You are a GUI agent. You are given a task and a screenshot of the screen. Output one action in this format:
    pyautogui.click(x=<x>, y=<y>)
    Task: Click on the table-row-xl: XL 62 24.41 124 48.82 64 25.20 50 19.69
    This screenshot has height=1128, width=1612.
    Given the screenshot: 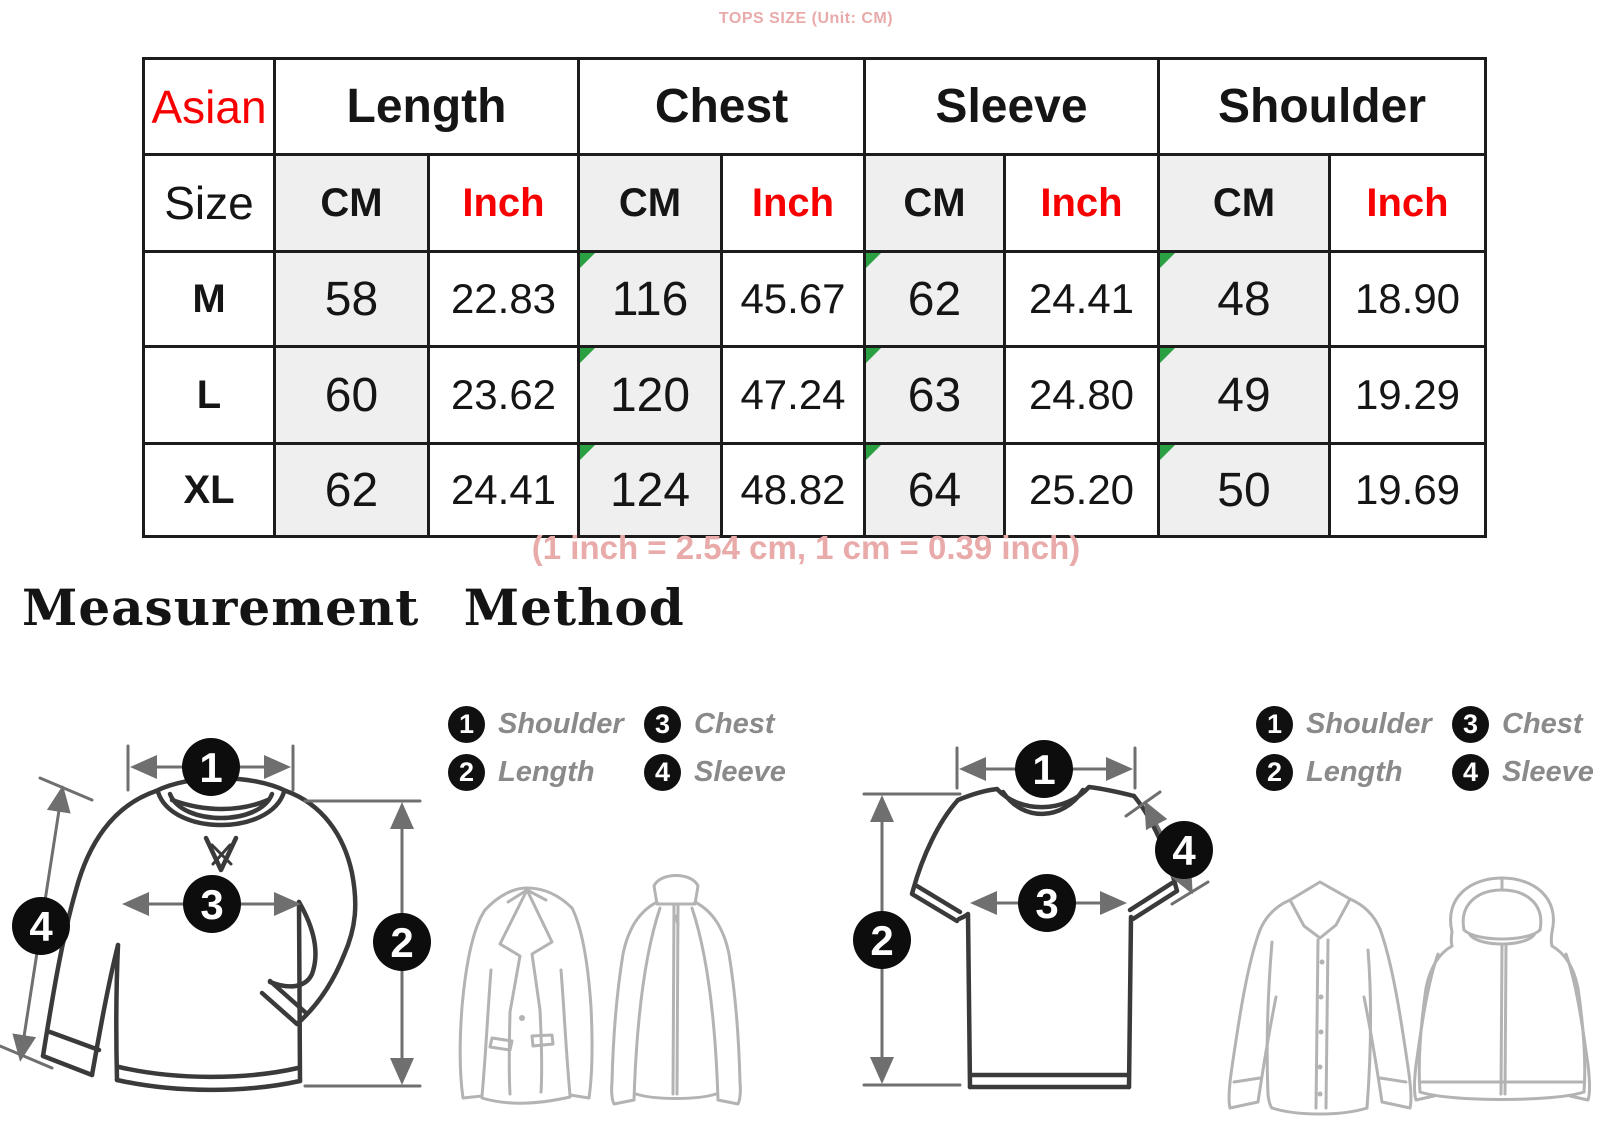 What is the action you would take?
    pyautogui.click(x=814, y=490)
    